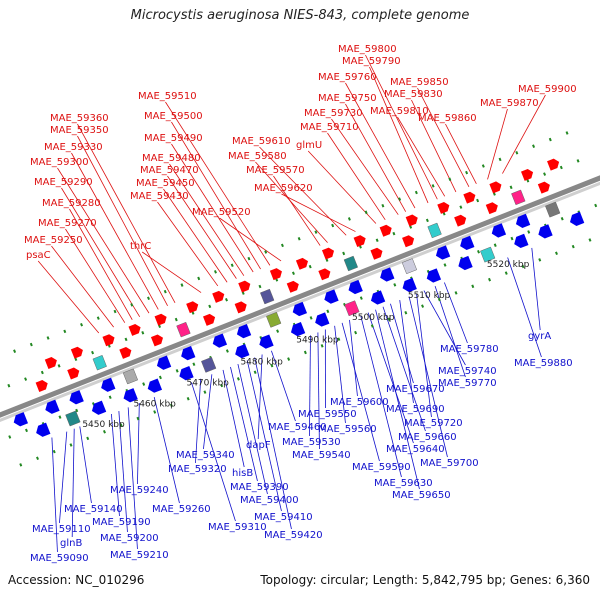 The height and width of the screenshot is (600, 600). Describe the element at coordinates (258, 445) in the screenshot. I see `reverse-gene-label: dapF` at that location.